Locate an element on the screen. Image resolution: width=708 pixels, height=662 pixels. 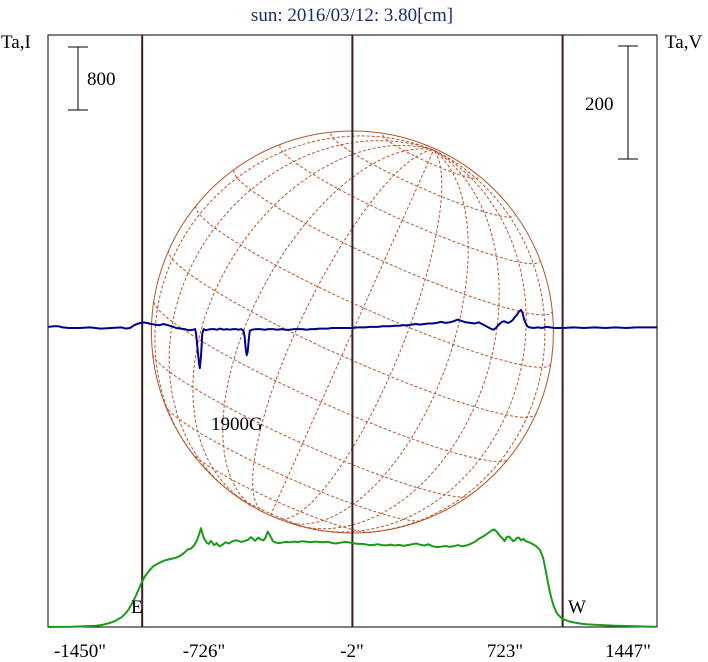
x-tick-labels: -1450" -726" -2" 723" 1447" is located at coordinates (352, 651).